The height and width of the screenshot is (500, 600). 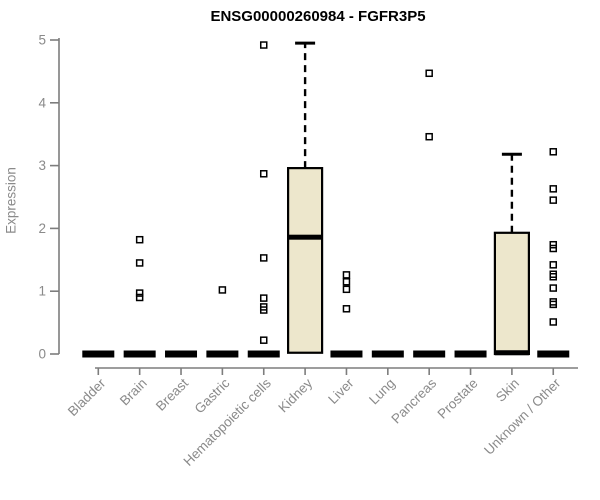 What do you see at coordinates (263, 354) in the screenshot?
I see `boxplot-hematopoietic-cells` at bounding box center [263, 354].